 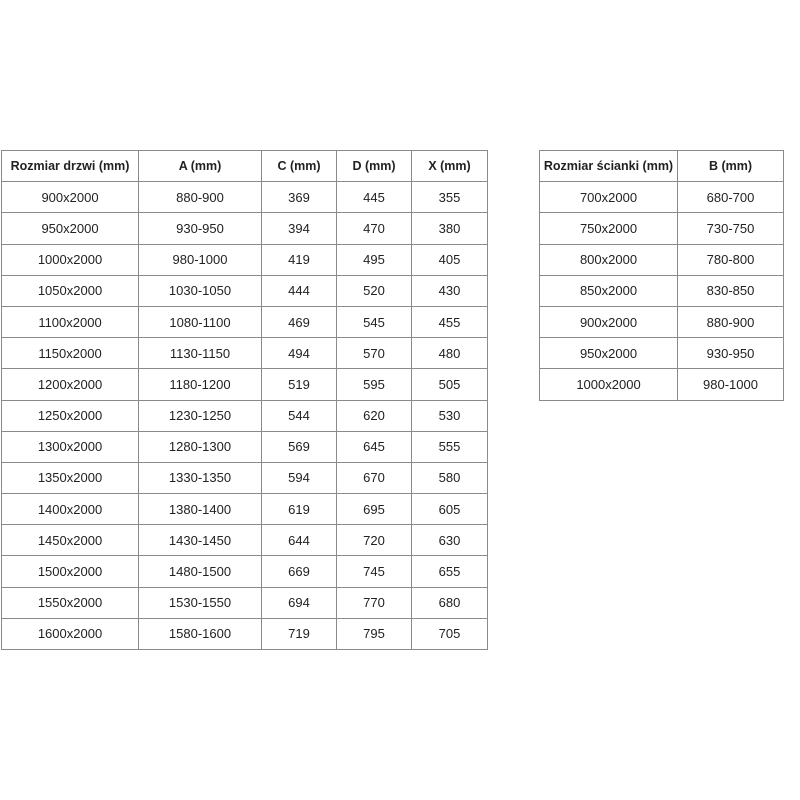 What do you see at coordinates (200, 384) in the screenshot?
I see `table-cell: 1180-1200` at bounding box center [200, 384].